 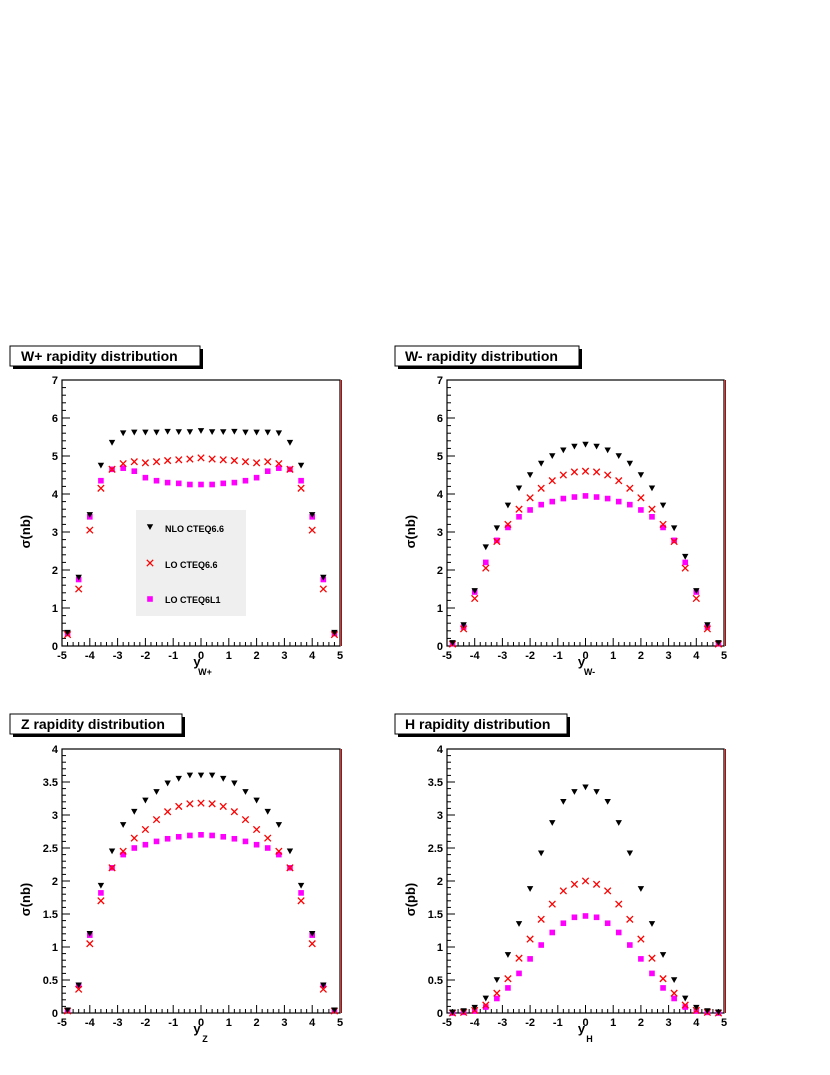 I want to click on plot-area: -5 -4 -3 -2 -1 0 1 2 3 4 5 0 1 2 3 4 5 6 7 yW+ σ(nb), so click(x=180, y=526).